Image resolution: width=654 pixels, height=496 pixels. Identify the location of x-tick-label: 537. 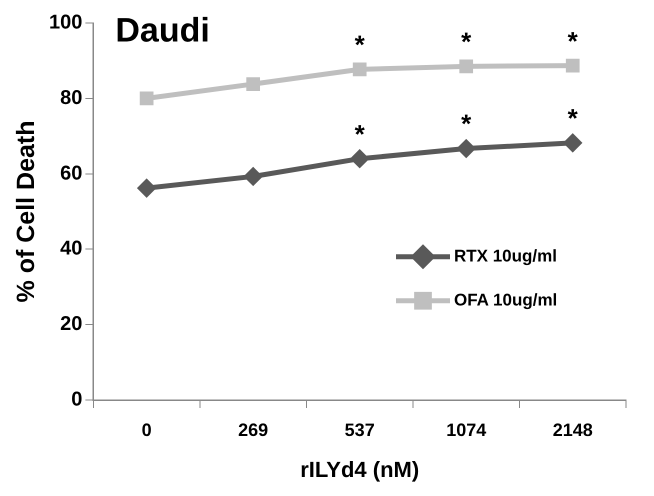
(359, 430).